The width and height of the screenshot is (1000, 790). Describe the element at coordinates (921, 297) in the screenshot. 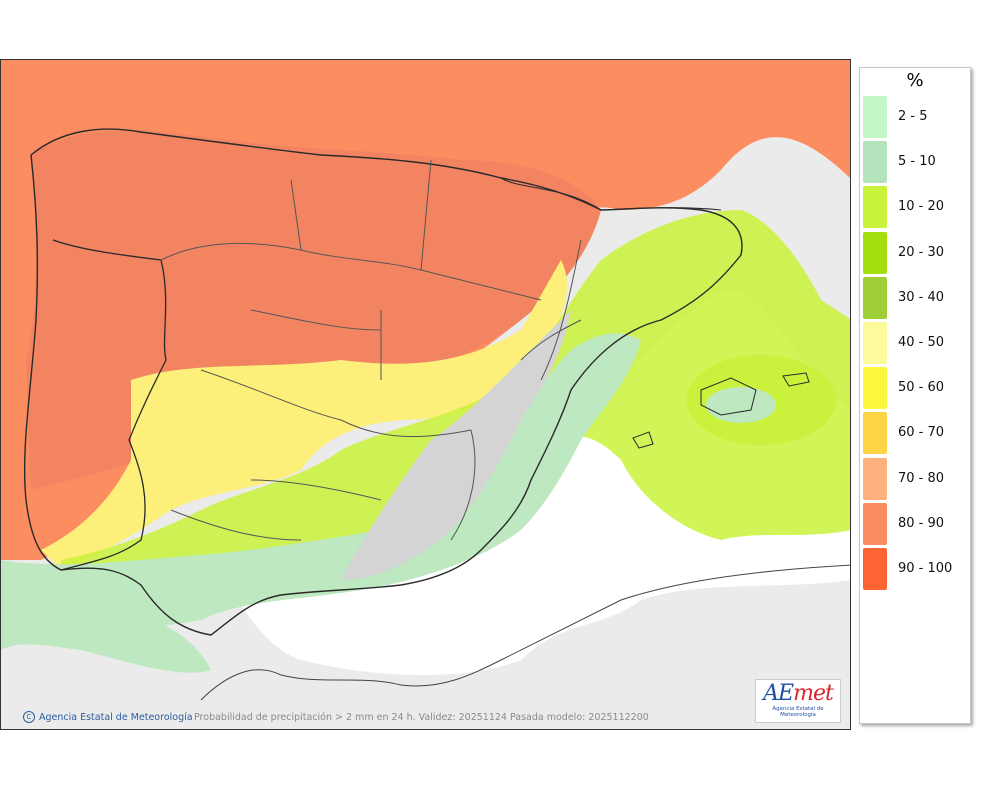

I see `legend-label: 30 - 40` at that location.